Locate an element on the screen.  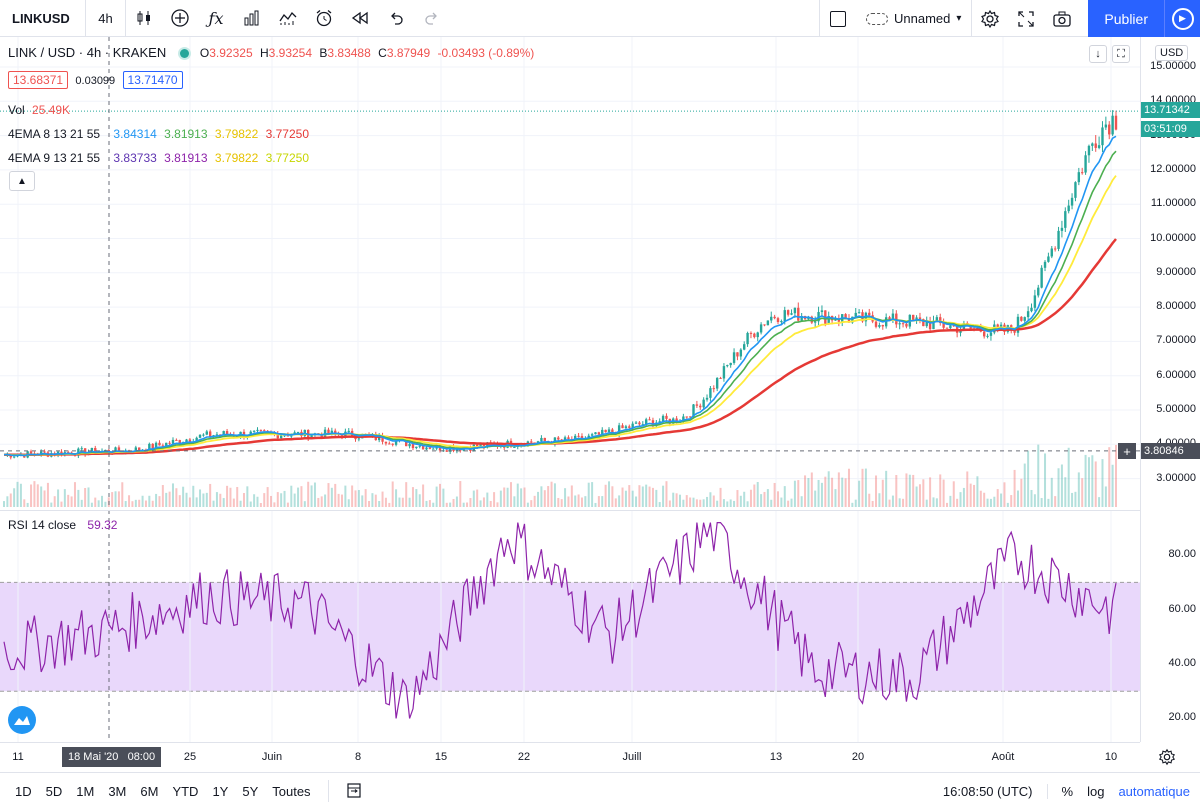
tradingview-logo is located at coordinates (22, 720).